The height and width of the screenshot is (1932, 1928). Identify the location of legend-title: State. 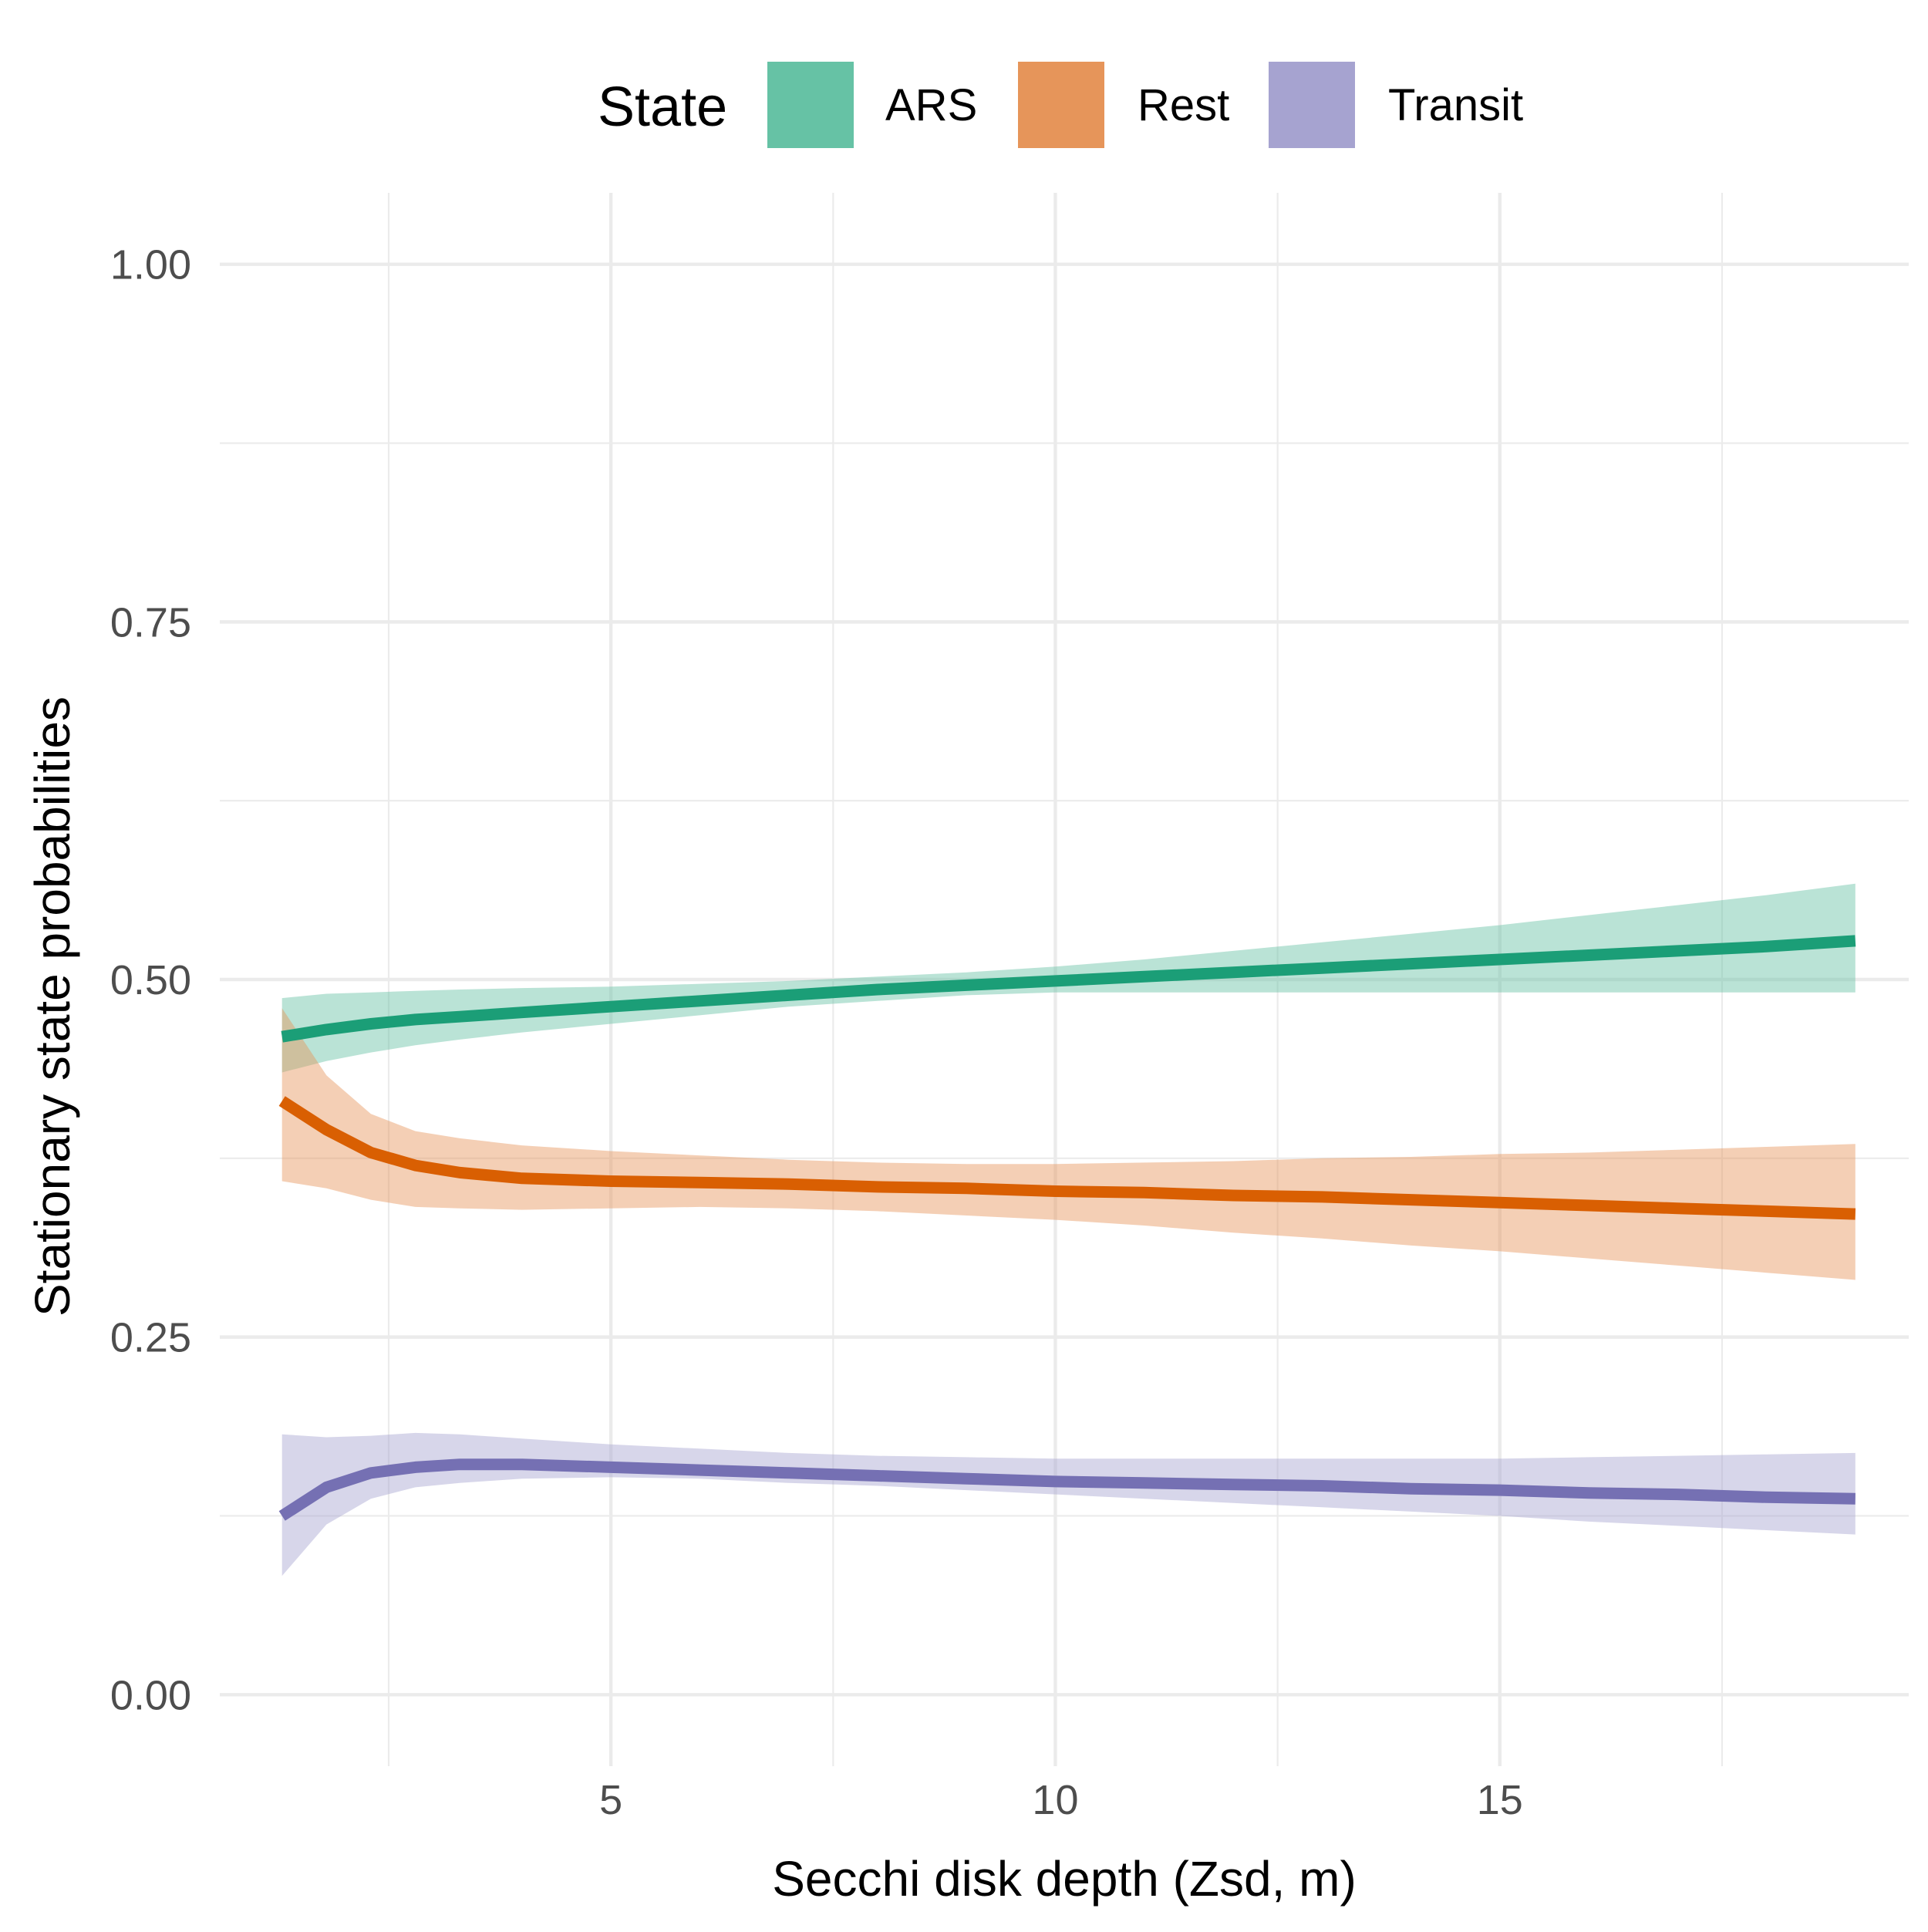
(662, 107).